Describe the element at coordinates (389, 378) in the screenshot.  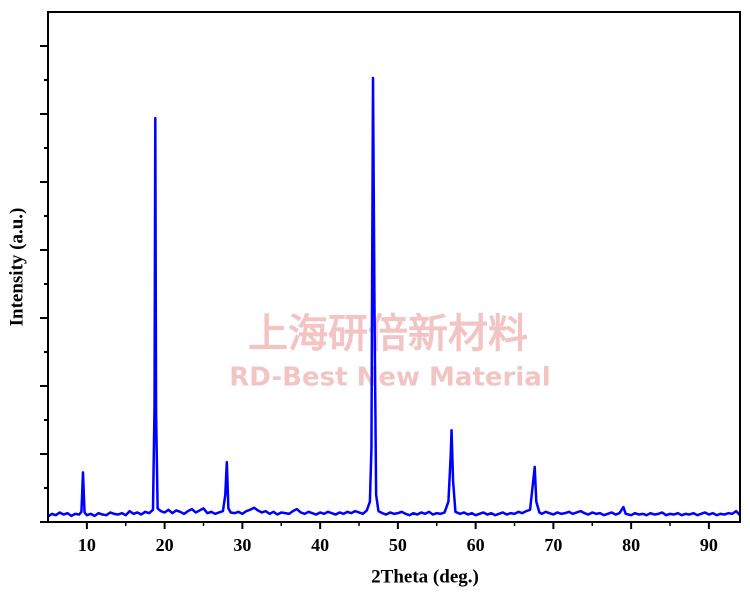
I see `watermark: RD-Best New Material` at that location.